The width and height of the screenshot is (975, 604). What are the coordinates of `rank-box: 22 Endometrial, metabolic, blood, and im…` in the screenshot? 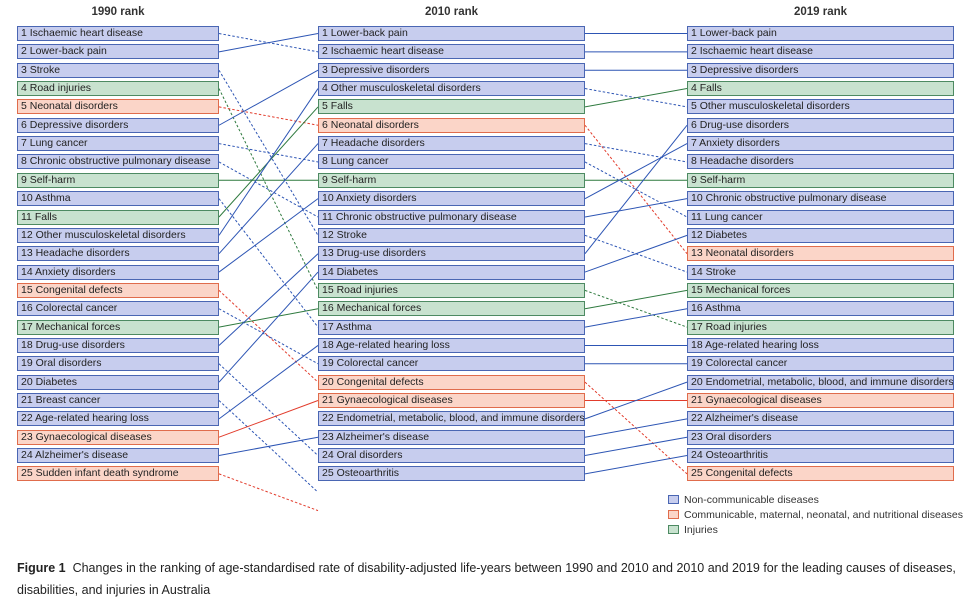 It's located at (451, 419).